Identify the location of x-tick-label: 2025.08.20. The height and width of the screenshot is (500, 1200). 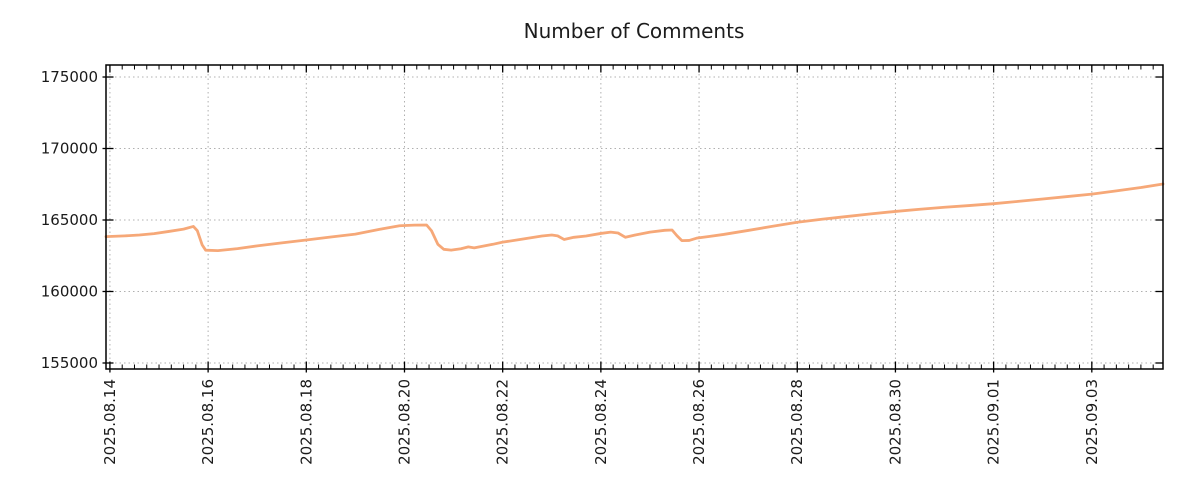
(404, 422).